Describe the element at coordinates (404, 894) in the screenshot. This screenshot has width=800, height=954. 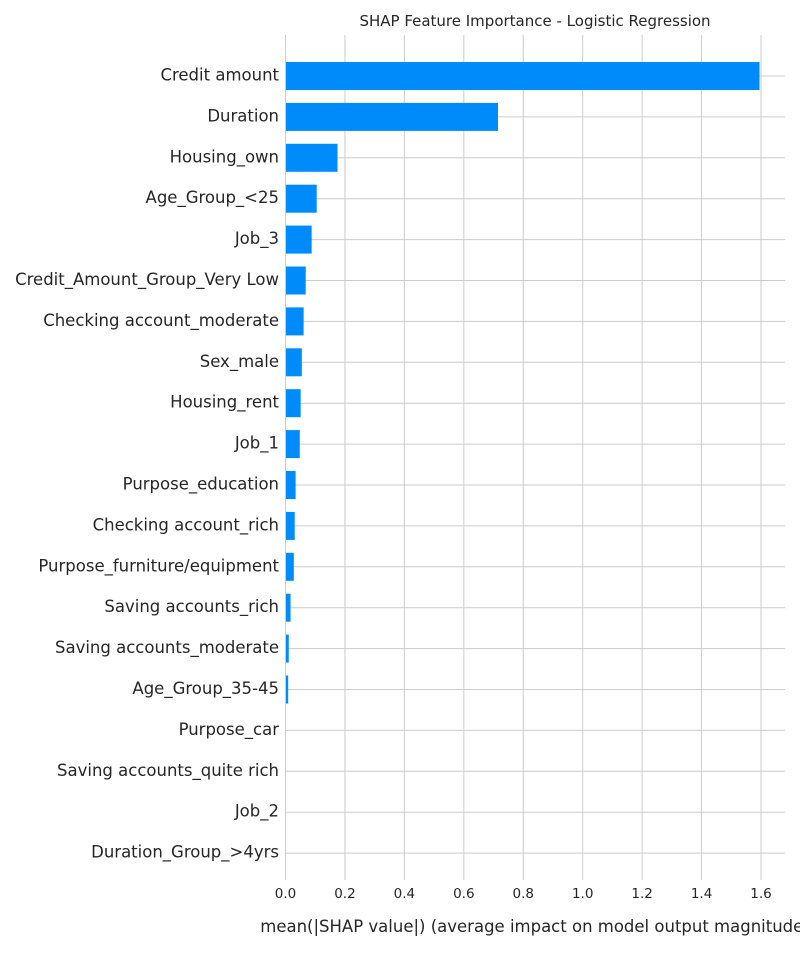
I see `x-tick-label: 0.4` at that location.